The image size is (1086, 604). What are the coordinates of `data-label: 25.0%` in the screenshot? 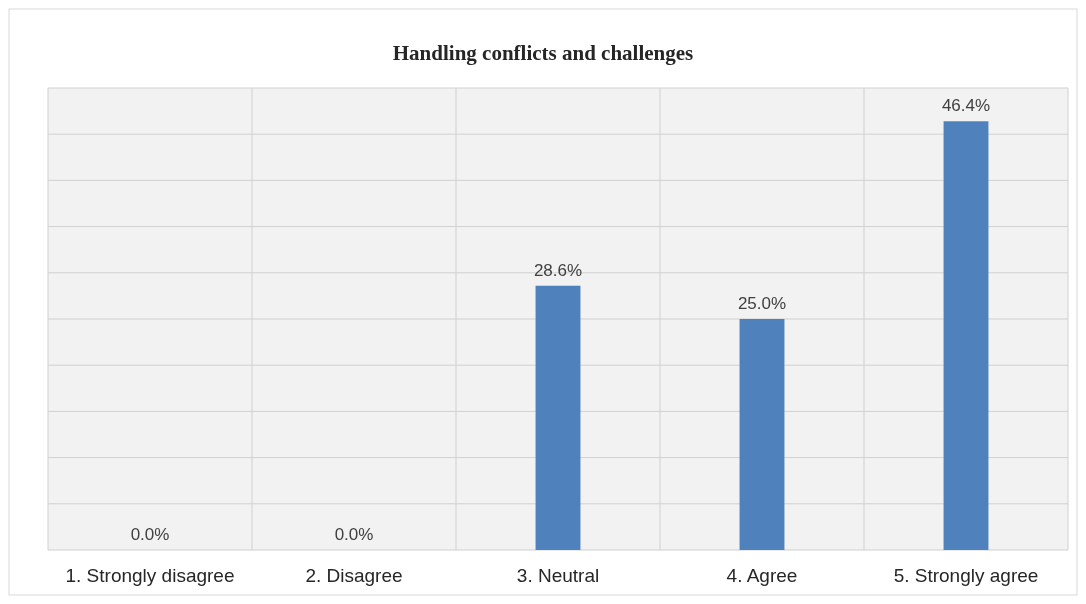 It's located at (762, 303).